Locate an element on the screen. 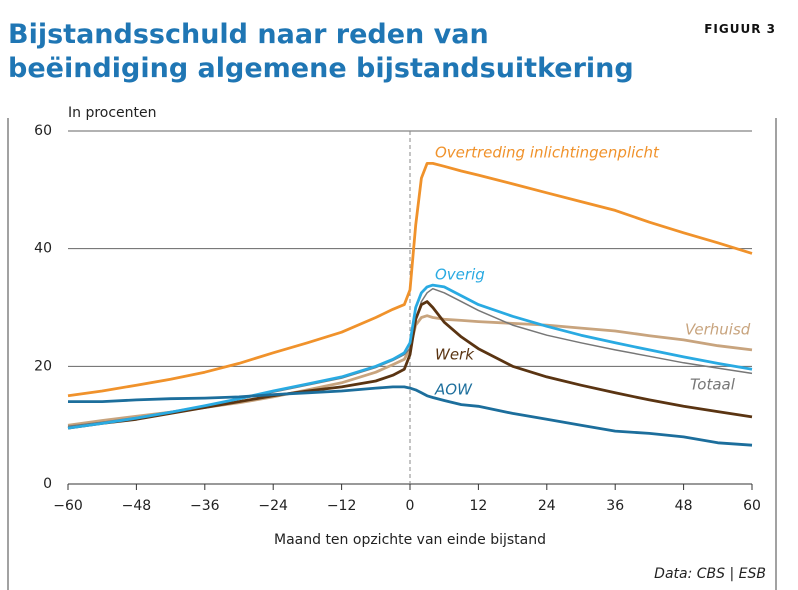 This screenshot has height=590, width=798. series-label: Overig is located at coordinates (460, 275).